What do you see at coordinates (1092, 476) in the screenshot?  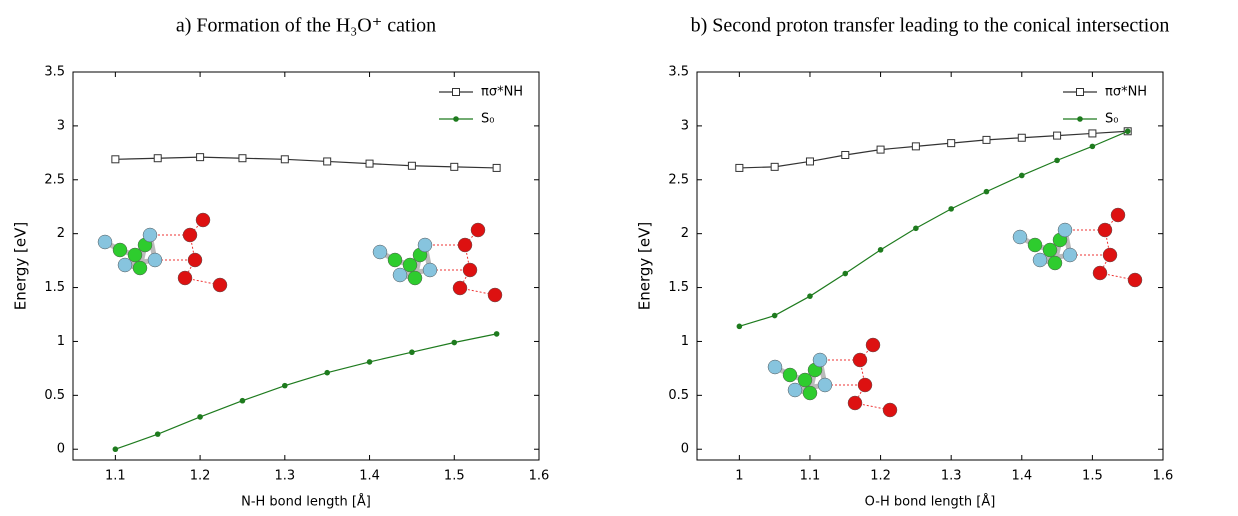 I see `x-tick-label: 1.5` at bounding box center [1092, 476].